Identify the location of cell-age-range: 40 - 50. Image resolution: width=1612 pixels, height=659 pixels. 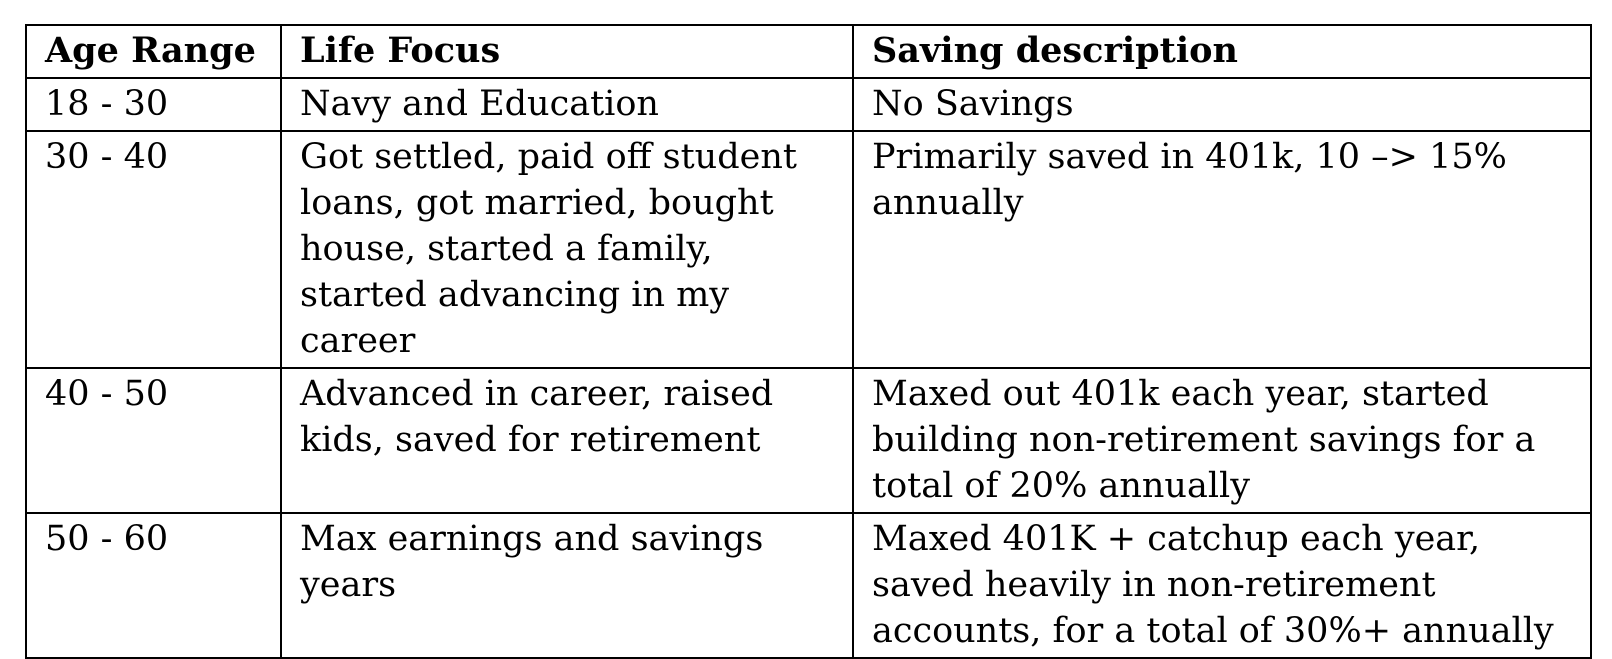
(153, 440).